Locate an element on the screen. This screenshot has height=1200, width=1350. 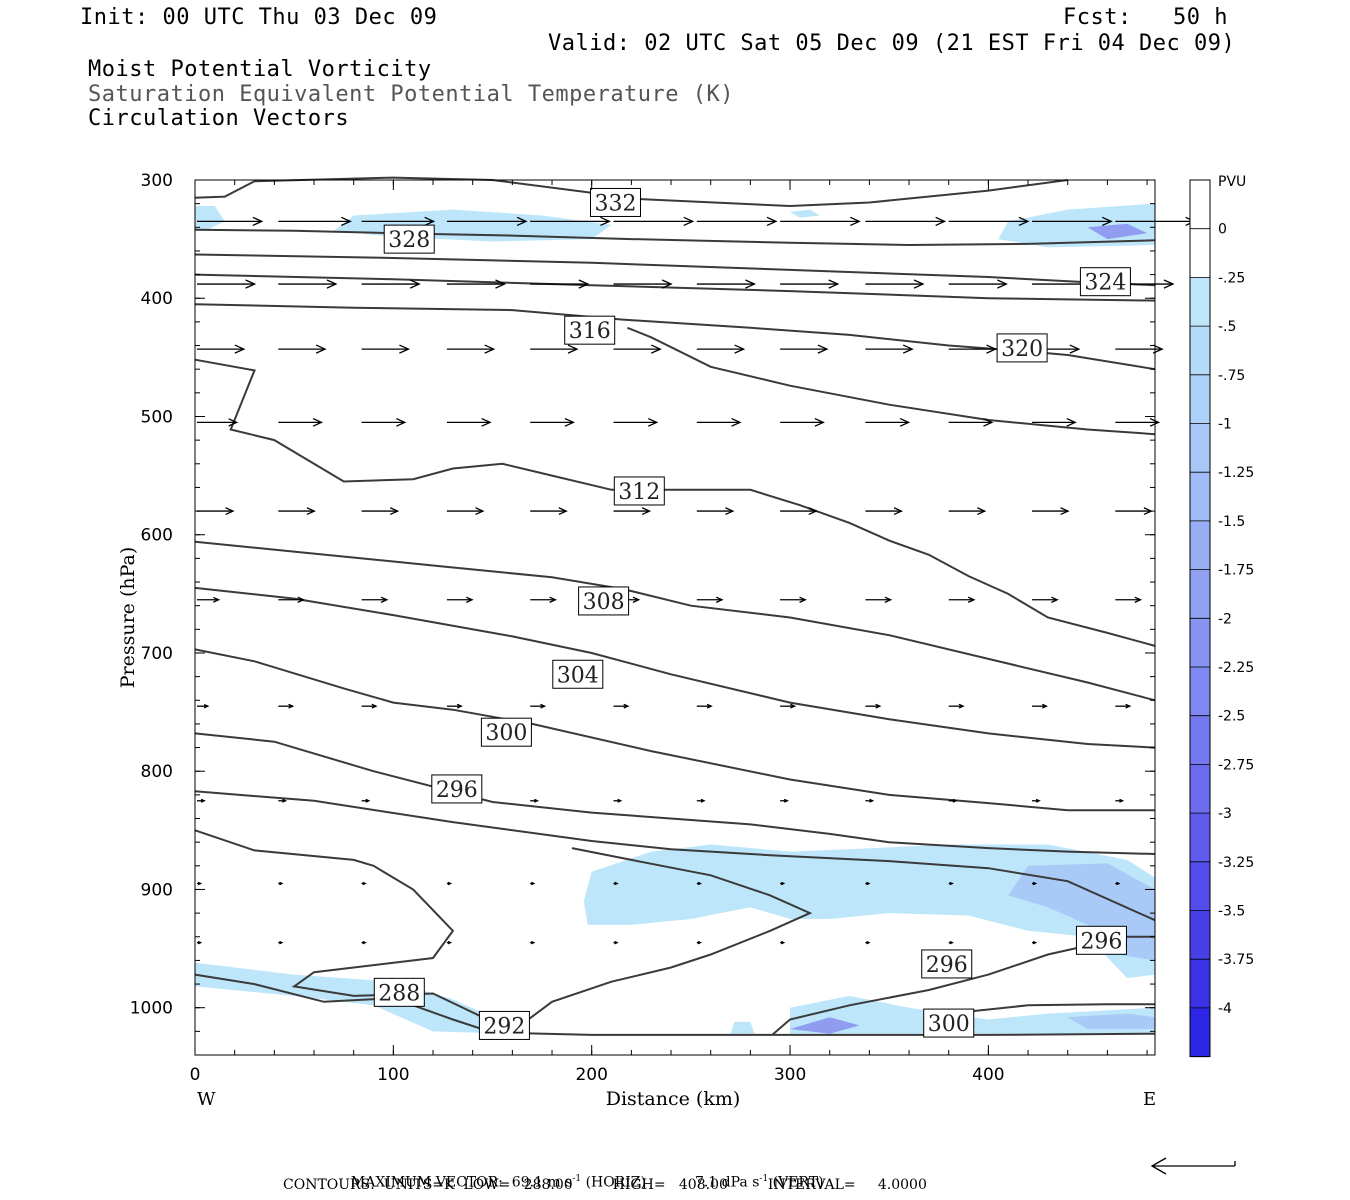
x-axis-east-label: E is located at coordinates (1149, 1099).